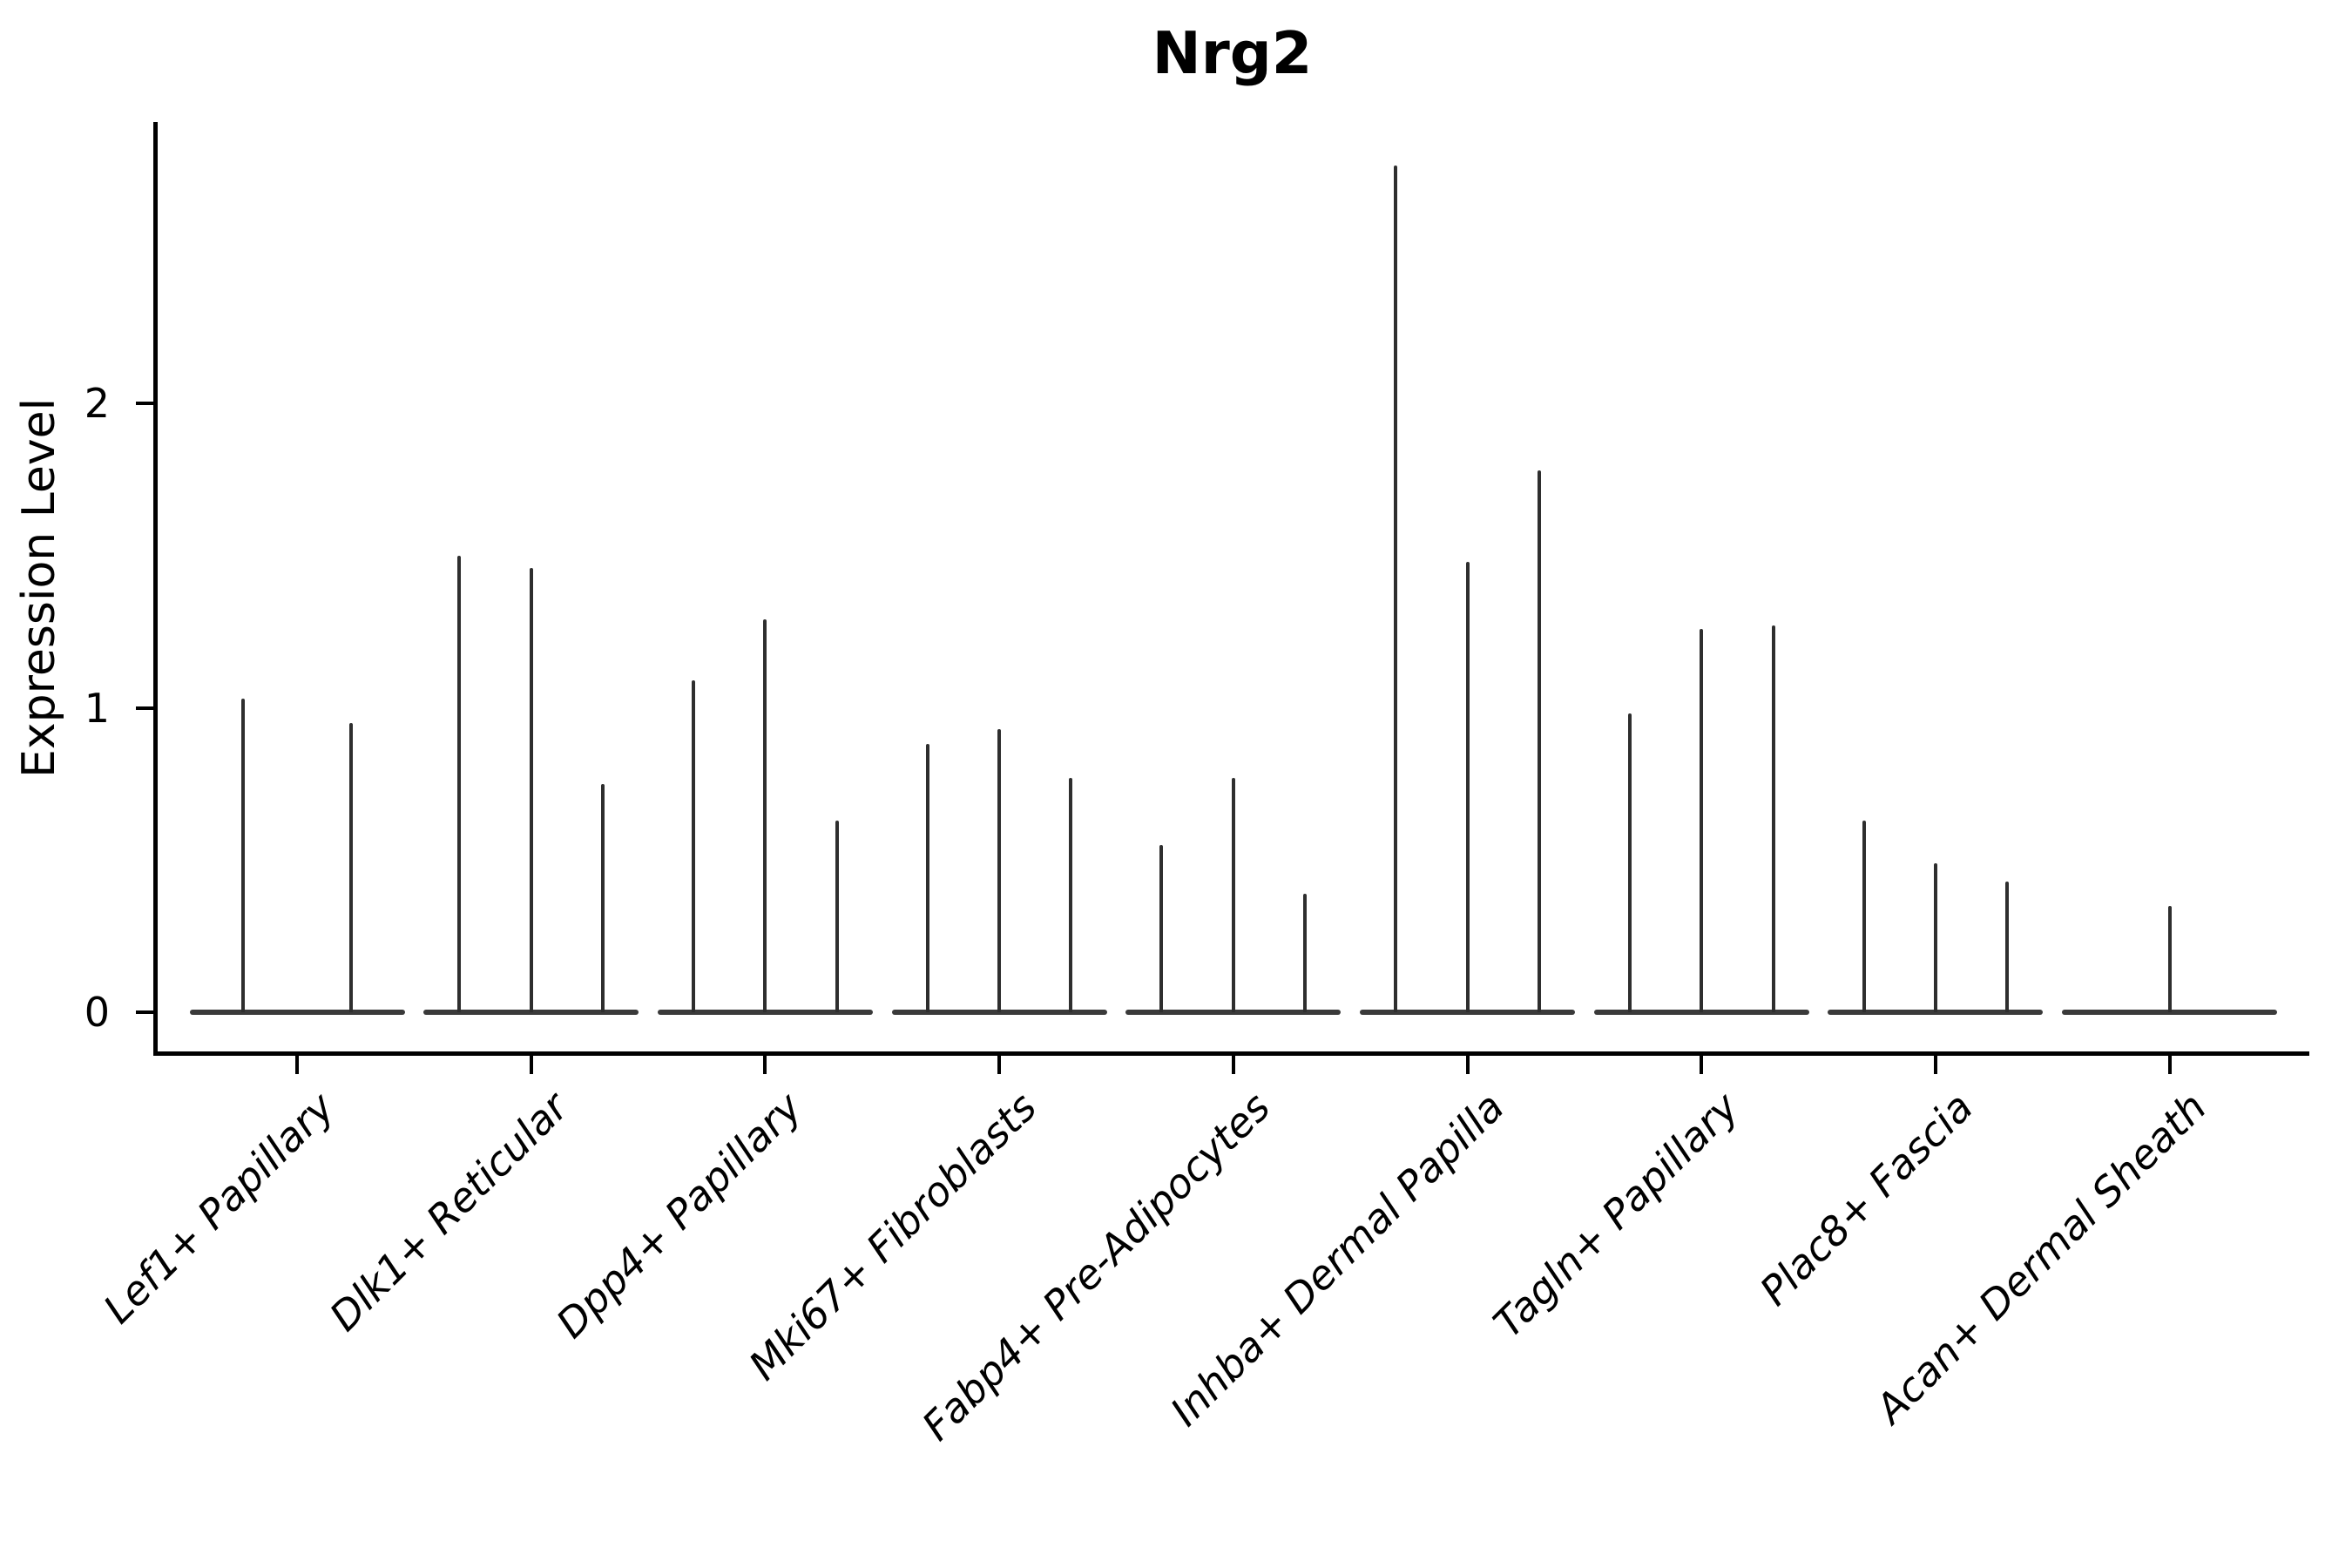 Image resolution: width=2352 pixels, height=1568 pixels. I want to click on x-category-label: Tagln+ Papillary, so click(1615, 1215).